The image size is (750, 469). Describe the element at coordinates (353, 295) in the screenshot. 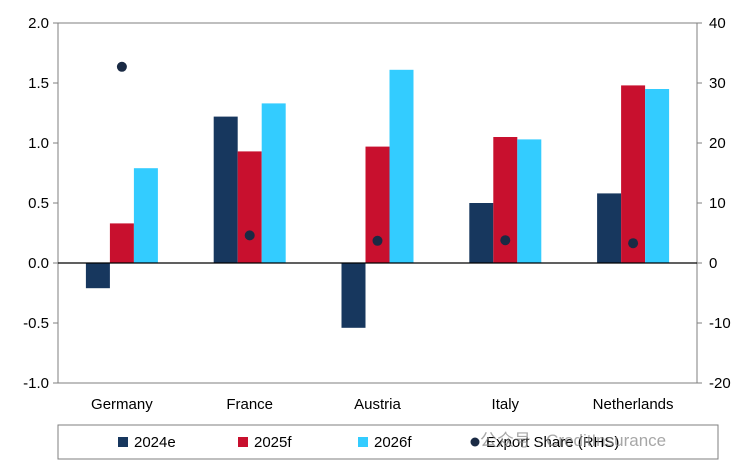

I see `bar-2024e-austria` at that location.